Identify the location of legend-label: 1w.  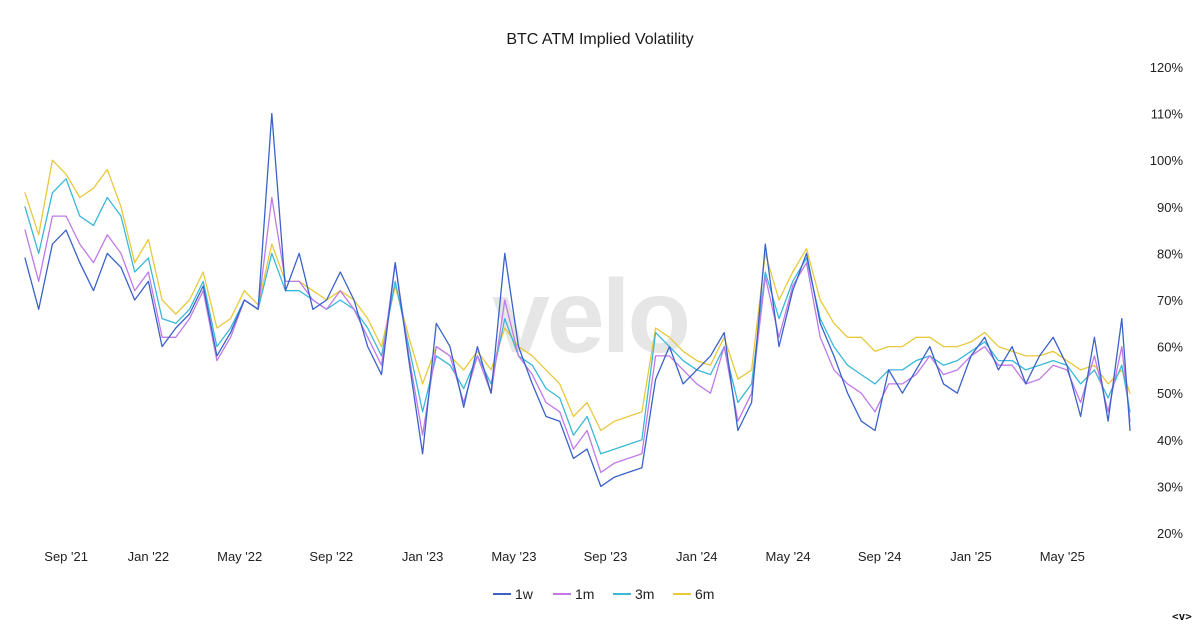
(524, 594).